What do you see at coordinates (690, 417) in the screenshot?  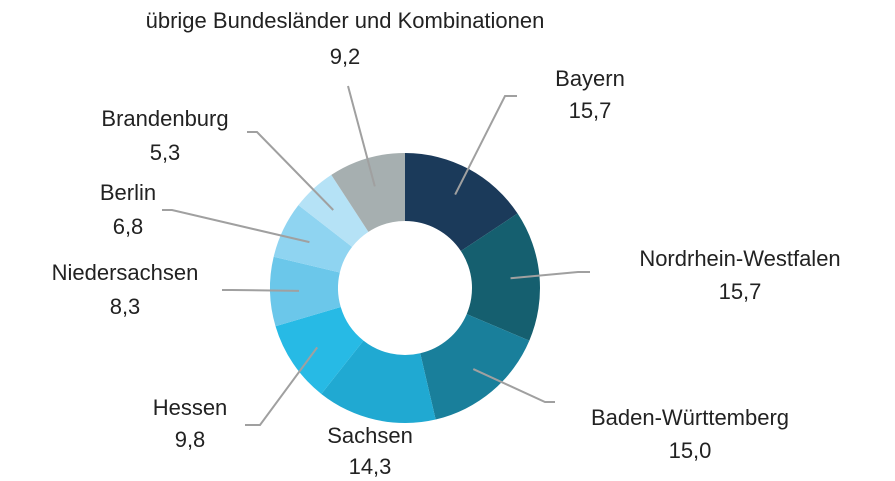 I see `slice-label: Baden-Württemberg` at bounding box center [690, 417].